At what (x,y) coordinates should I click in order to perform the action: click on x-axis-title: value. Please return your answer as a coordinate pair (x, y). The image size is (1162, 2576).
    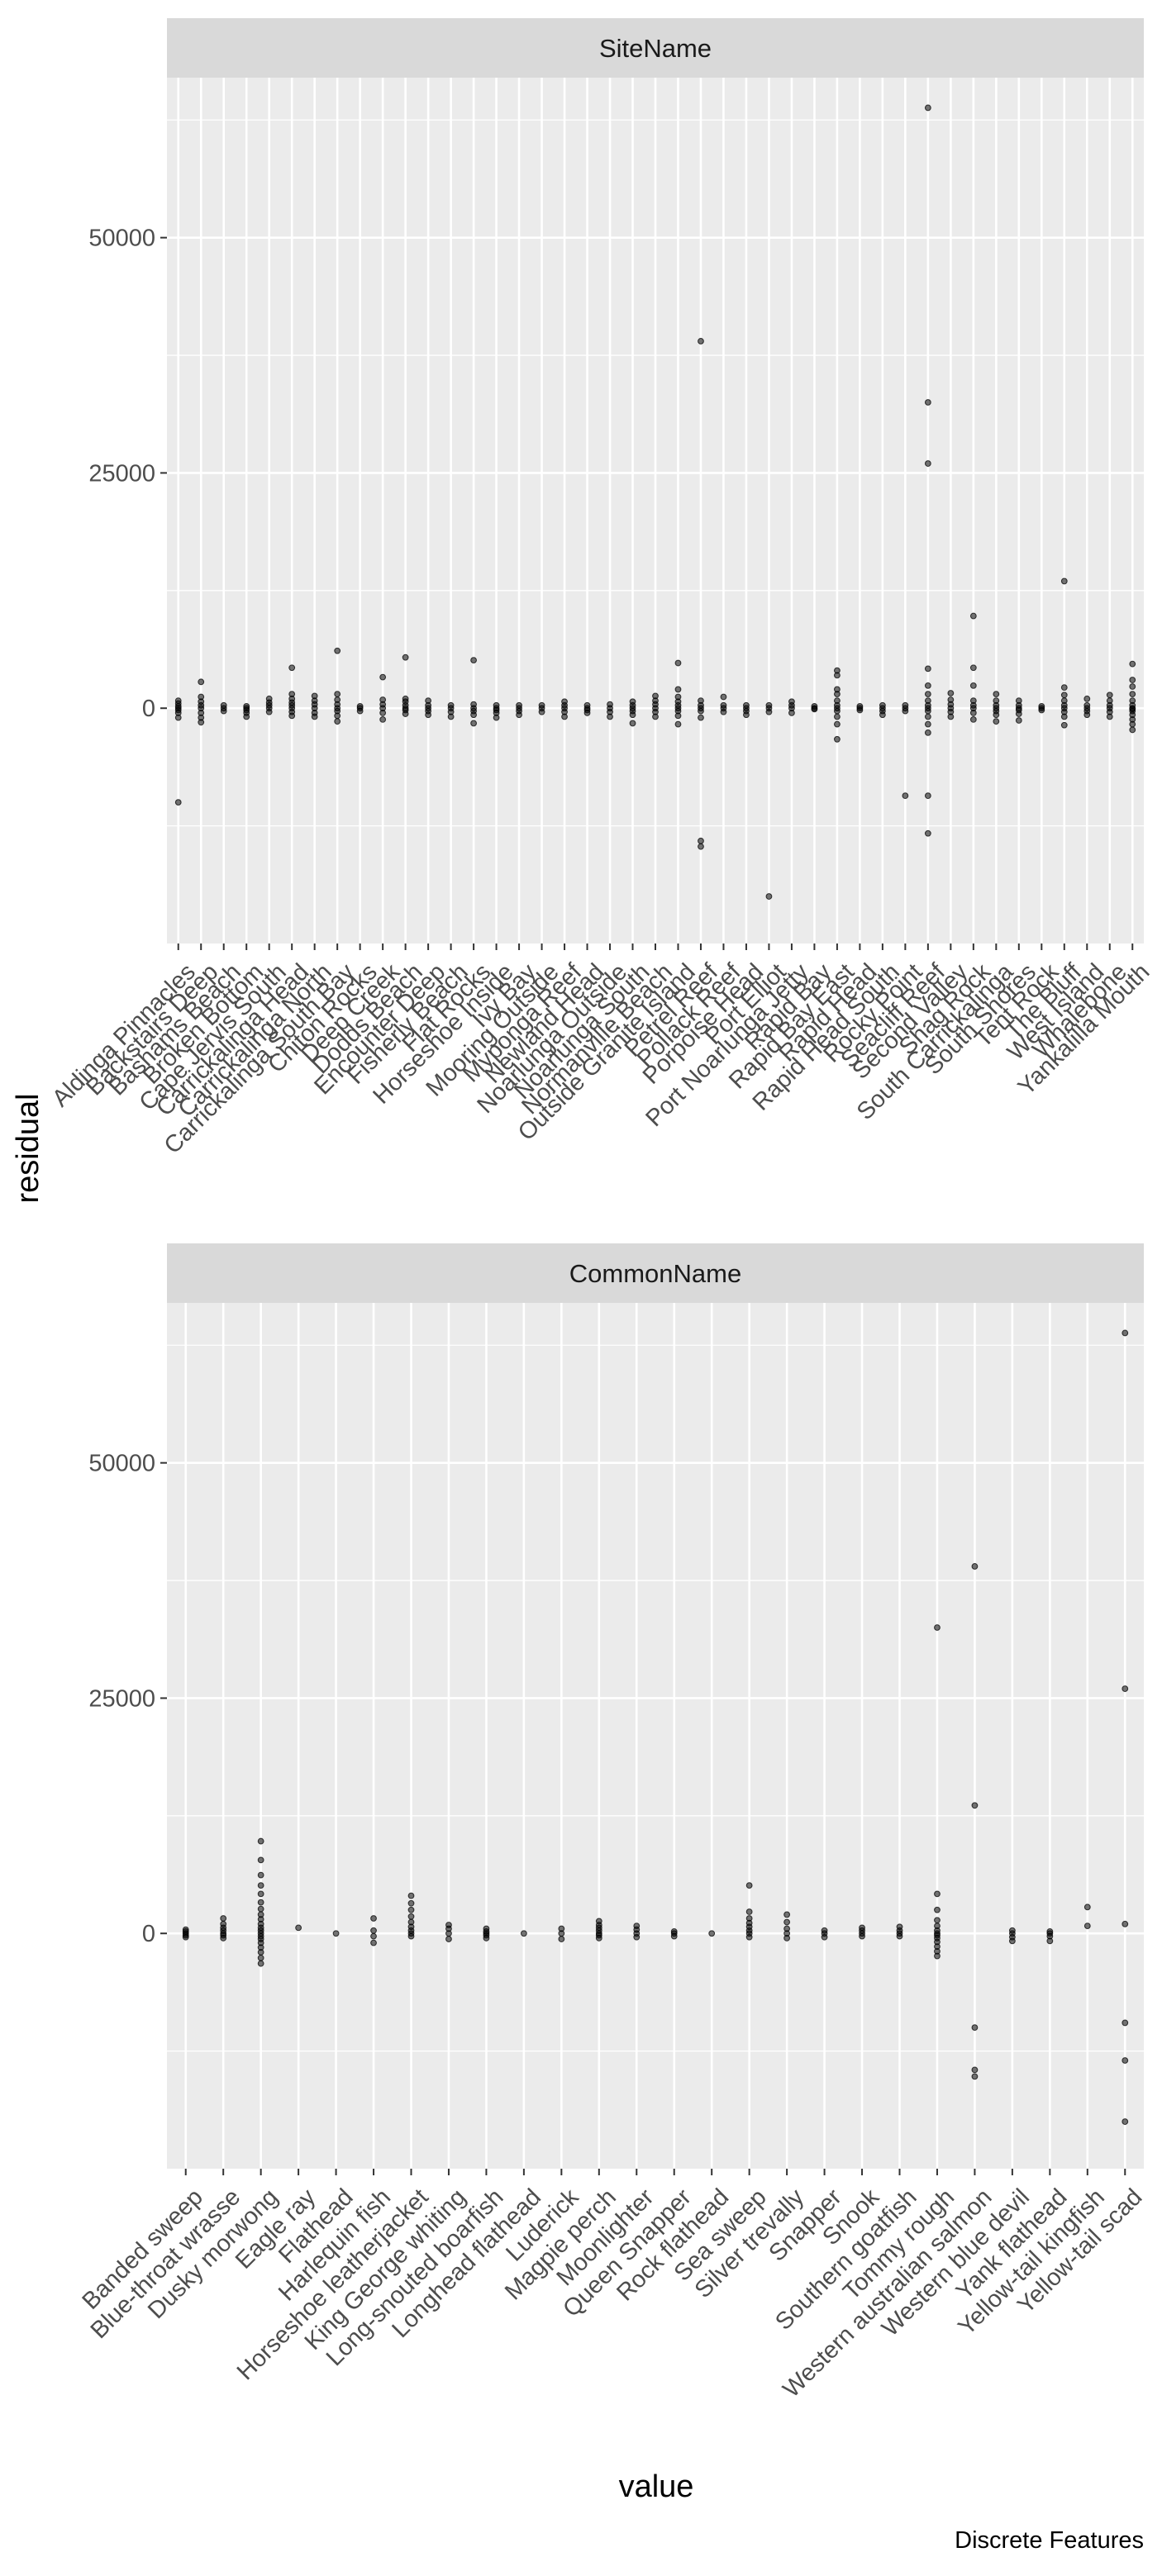
    Looking at the image, I should click on (656, 2486).